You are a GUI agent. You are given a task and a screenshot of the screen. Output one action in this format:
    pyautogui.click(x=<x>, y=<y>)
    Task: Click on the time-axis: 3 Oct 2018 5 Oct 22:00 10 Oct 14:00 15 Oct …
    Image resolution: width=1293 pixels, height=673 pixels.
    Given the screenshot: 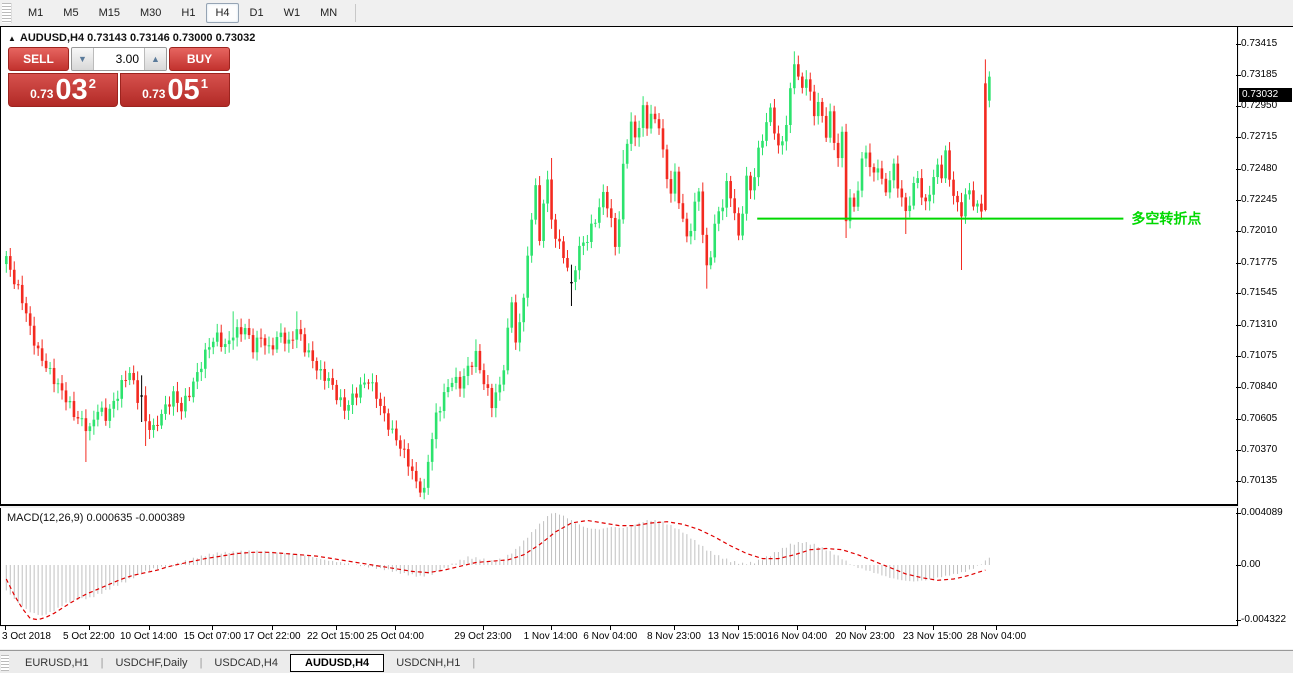 What is the action you would take?
    pyautogui.click(x=646, y=637)
    